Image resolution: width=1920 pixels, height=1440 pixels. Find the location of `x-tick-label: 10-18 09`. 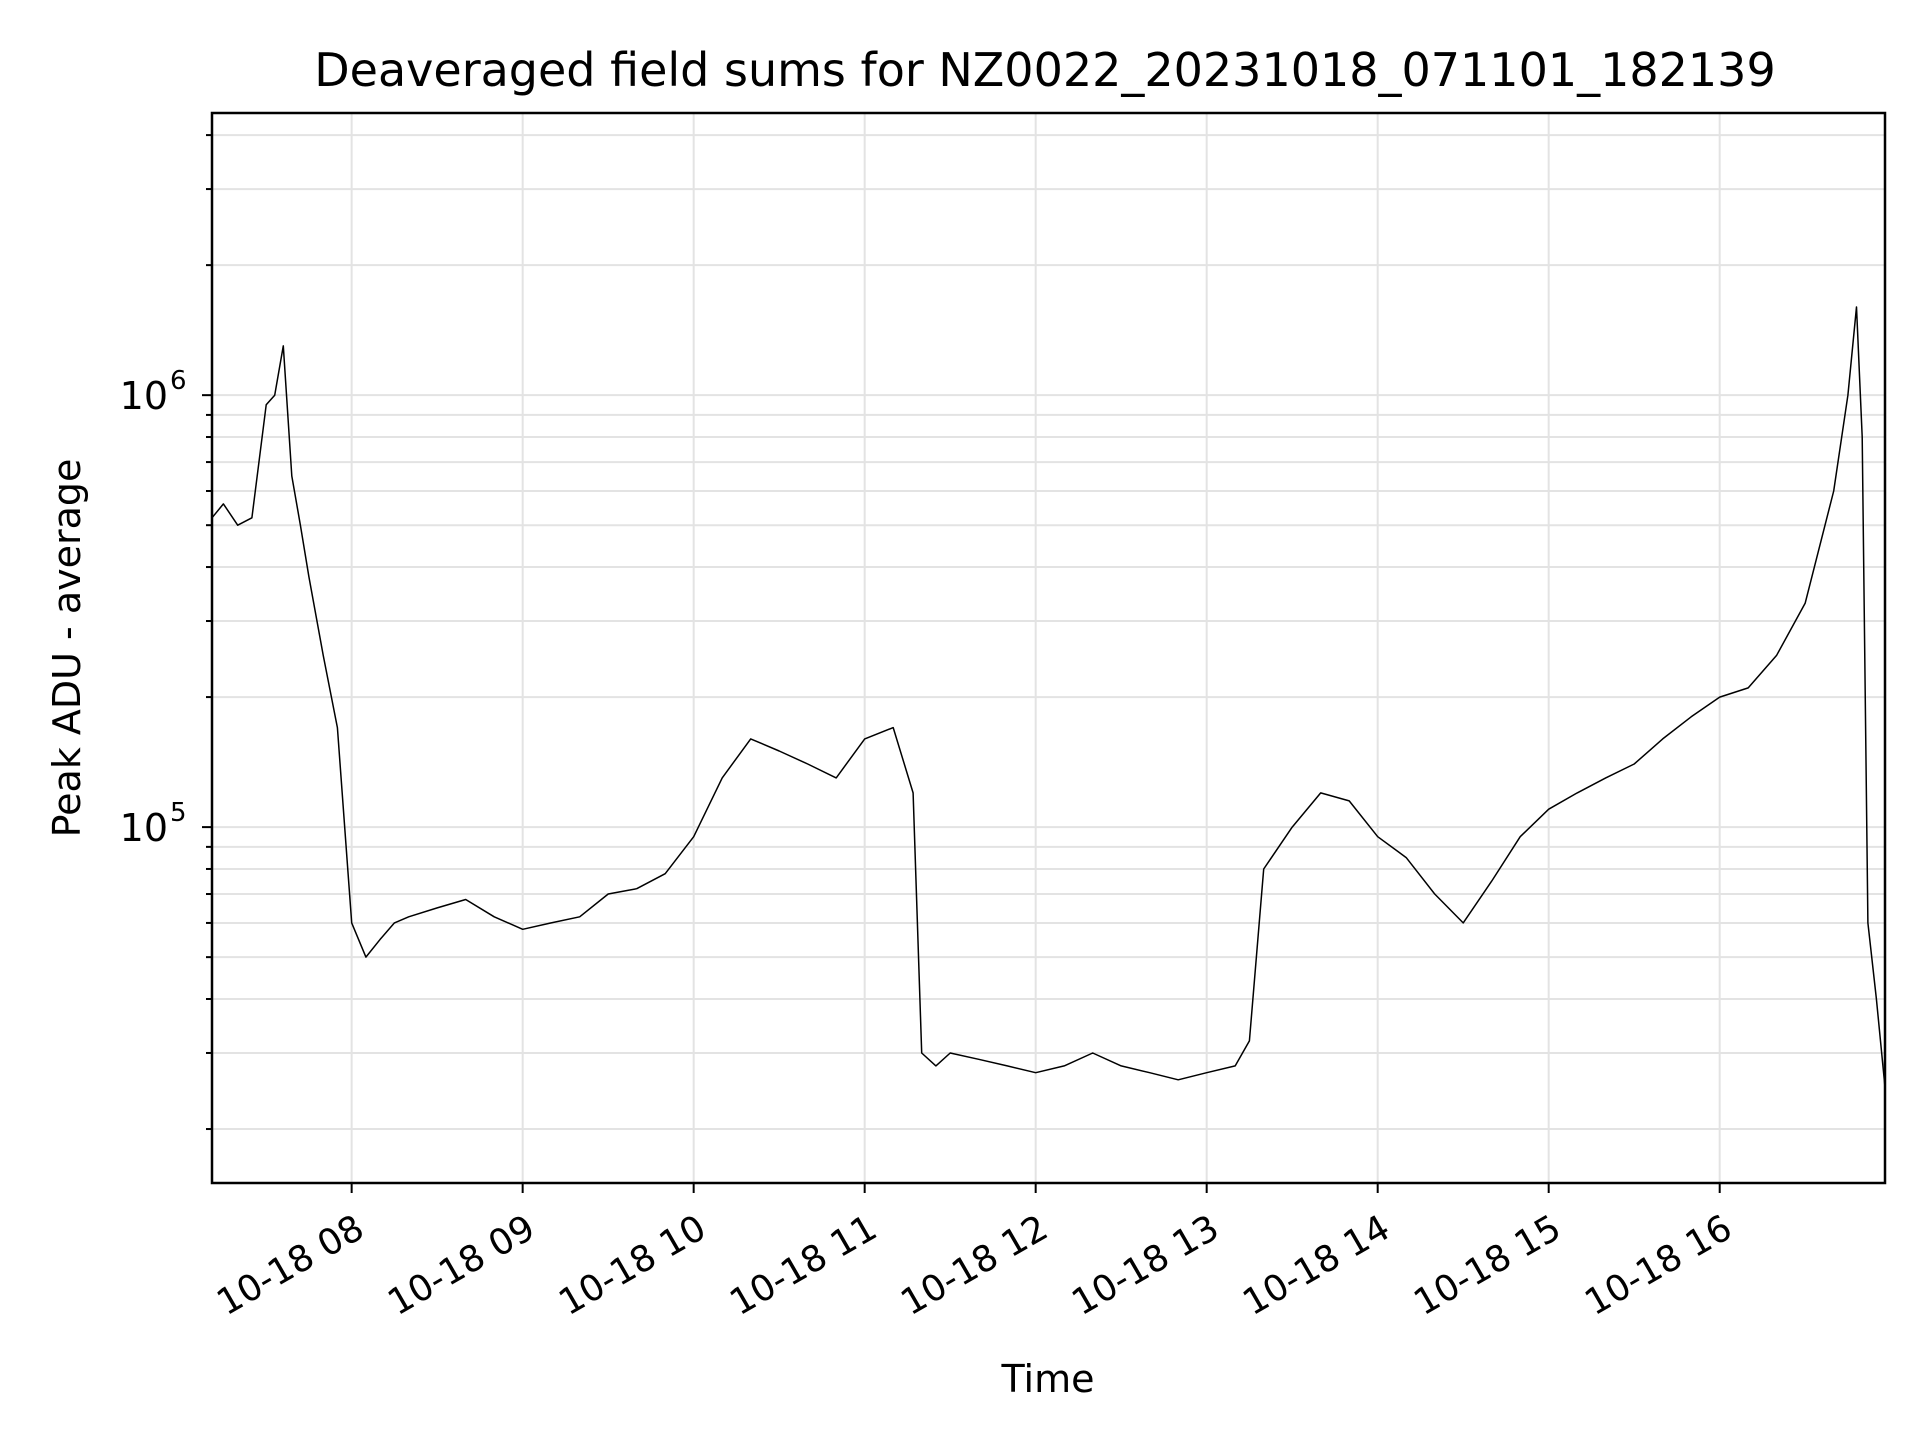

x-tick-label: 10-18 09 is located at coordinates (461, 1265).